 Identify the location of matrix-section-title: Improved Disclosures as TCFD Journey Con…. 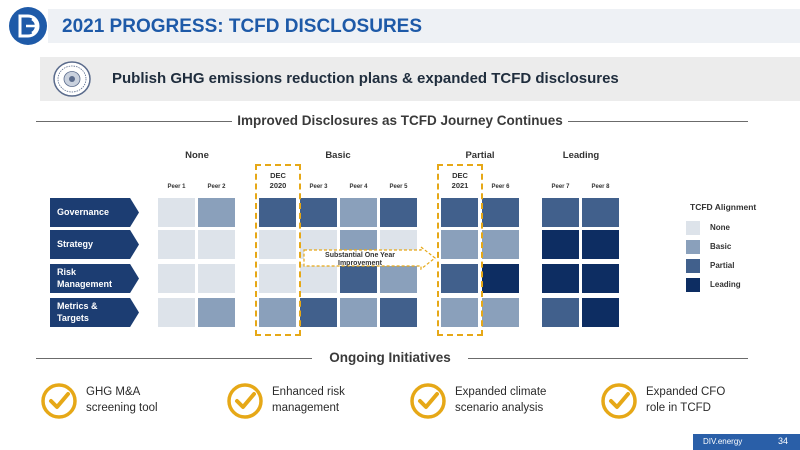
(400, 120).